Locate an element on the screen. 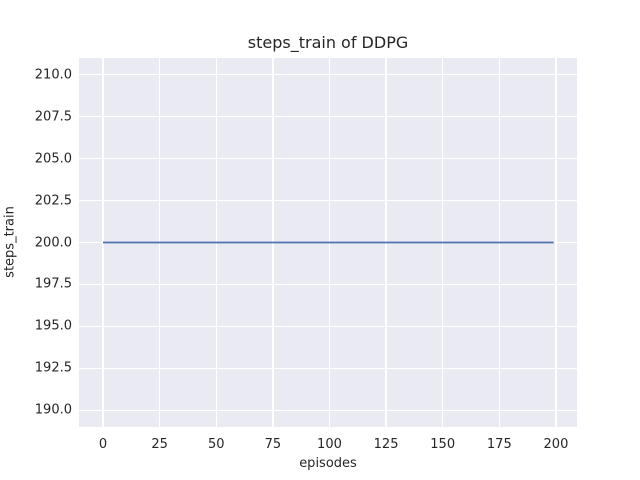 The height and width of the screenshot is (480, 640). x-tick-label: 150 is located at coordinates (443, 444).